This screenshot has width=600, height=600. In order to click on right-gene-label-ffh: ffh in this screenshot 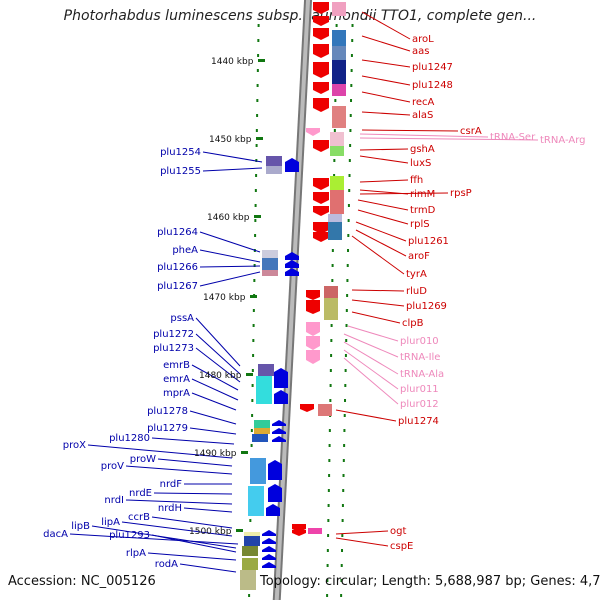, I will do `click(416, 180)`.